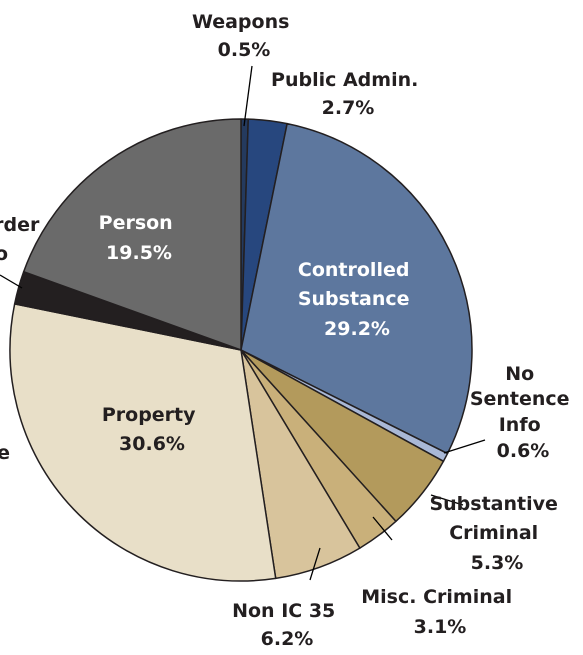 The height and width of the screenshot is (655, 583). I want to click on label-controlled-value: 29.2%, so click(357, 329).